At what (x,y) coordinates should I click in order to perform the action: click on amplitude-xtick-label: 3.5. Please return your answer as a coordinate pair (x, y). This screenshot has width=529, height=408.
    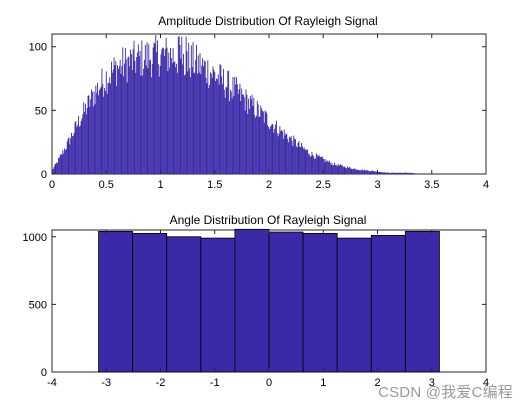
    Looking at the image, I should click on (431, 185).